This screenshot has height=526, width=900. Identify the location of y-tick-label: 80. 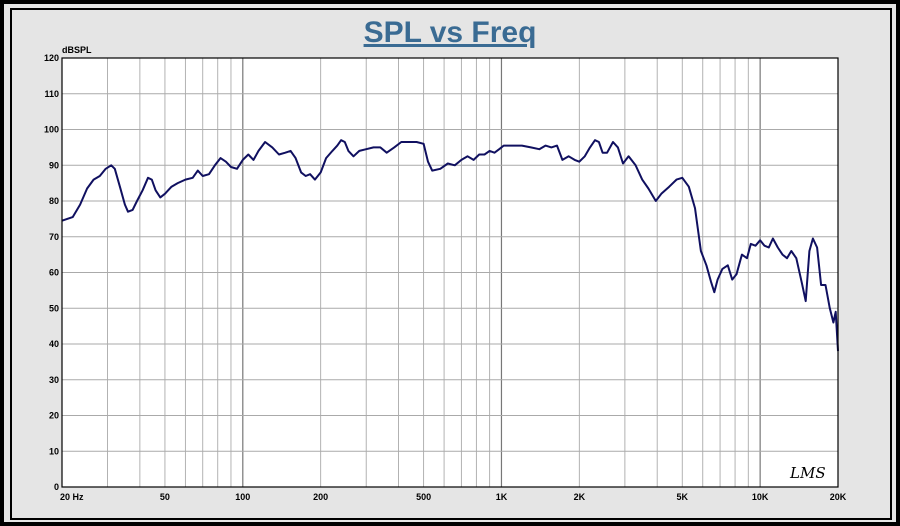
(54, 201).